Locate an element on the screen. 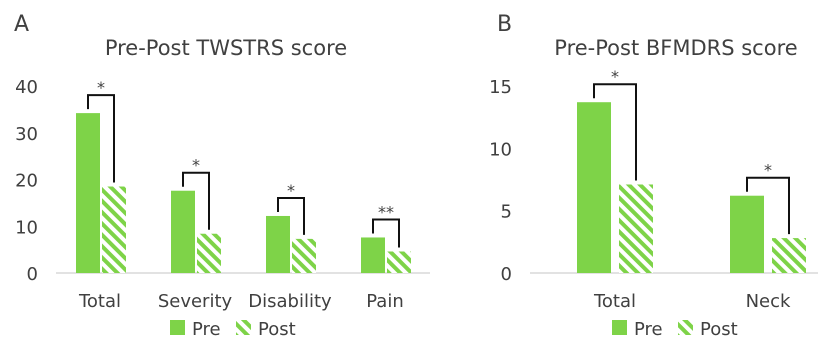 The width and height of the screenshot is (831, 344). y-tick-label: 40 is located at coordinates (26, 87).